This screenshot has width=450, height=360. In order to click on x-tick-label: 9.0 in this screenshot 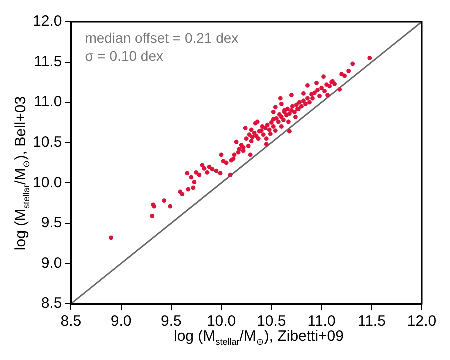, I will do `click(121, 321)`.